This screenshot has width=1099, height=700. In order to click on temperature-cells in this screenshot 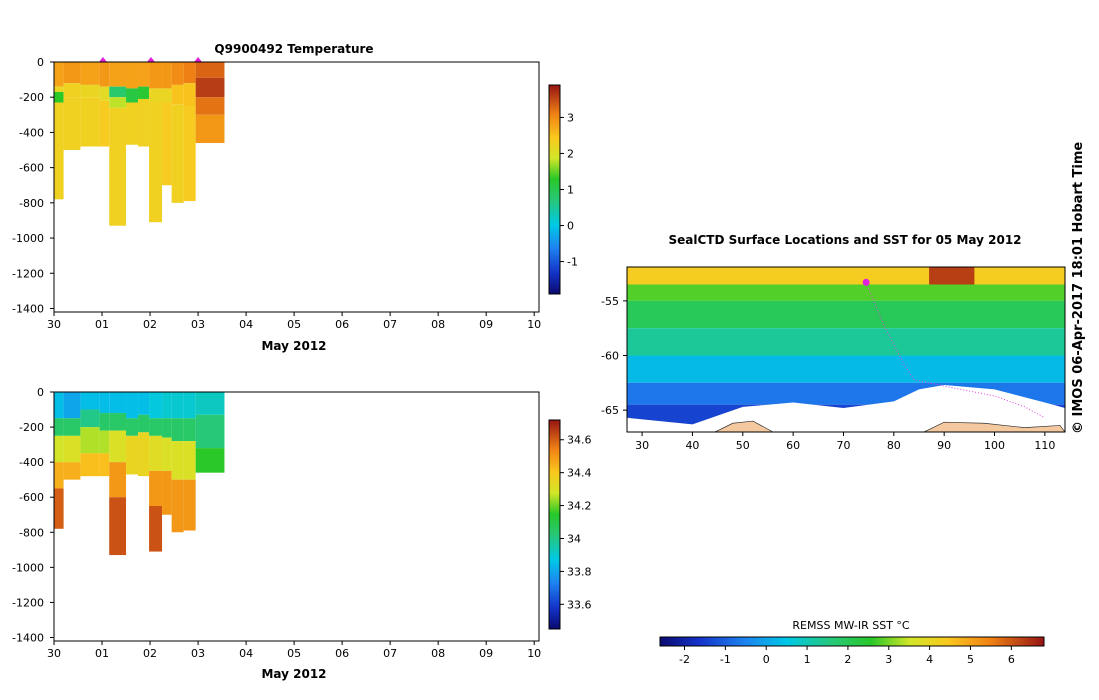, I will do `click(139, 144)`.